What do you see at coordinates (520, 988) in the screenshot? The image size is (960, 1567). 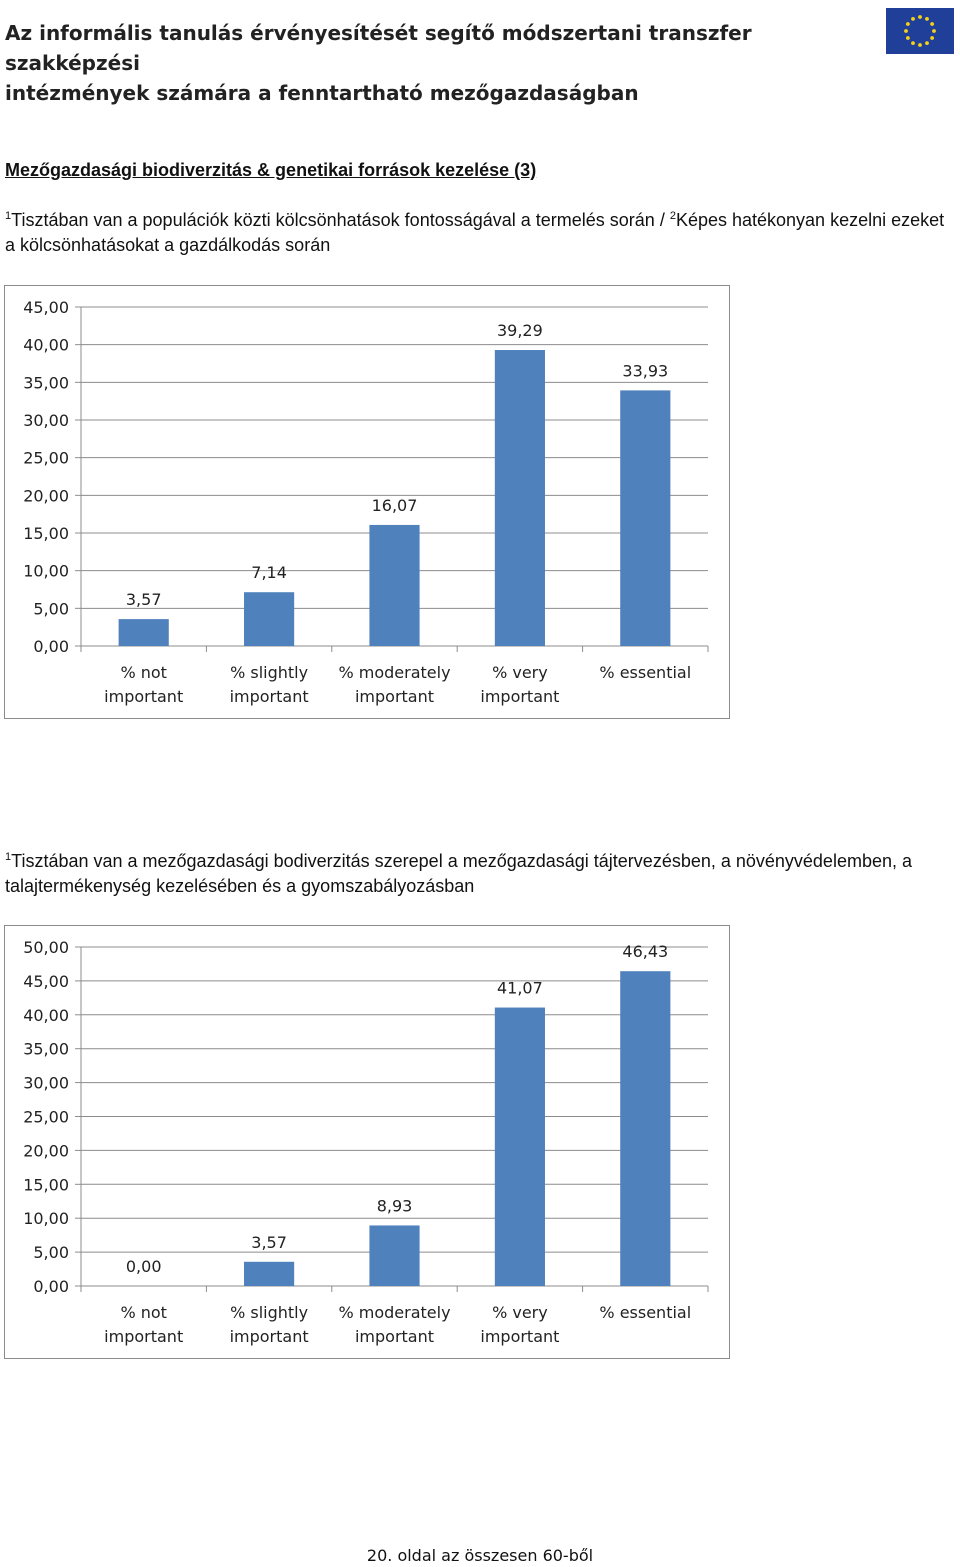 I see `data-label: 41,07` at bounding box center [520, 988].